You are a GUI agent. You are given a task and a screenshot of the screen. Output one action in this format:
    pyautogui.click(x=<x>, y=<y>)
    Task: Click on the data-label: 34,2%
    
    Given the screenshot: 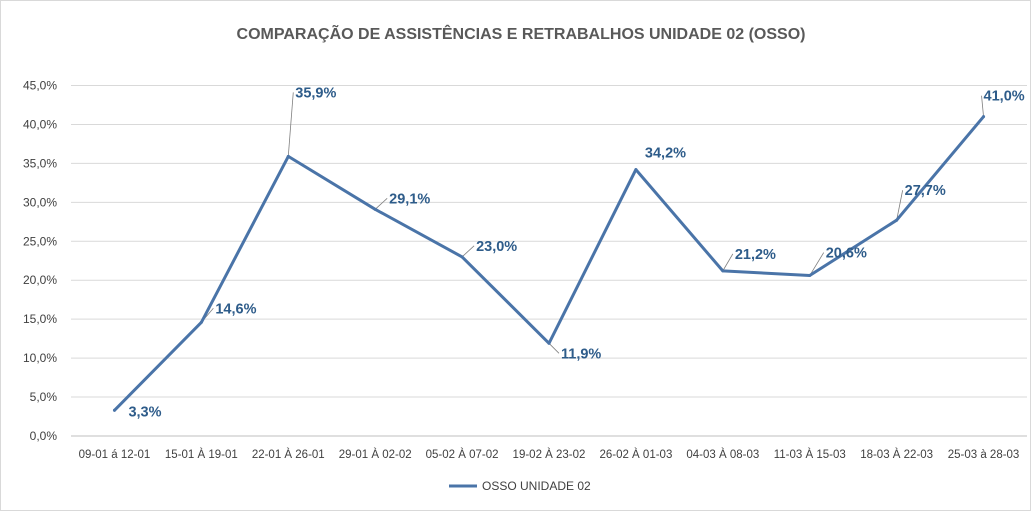 What is the action you would take?
    pyautogui.click(x=665, y=154)
    